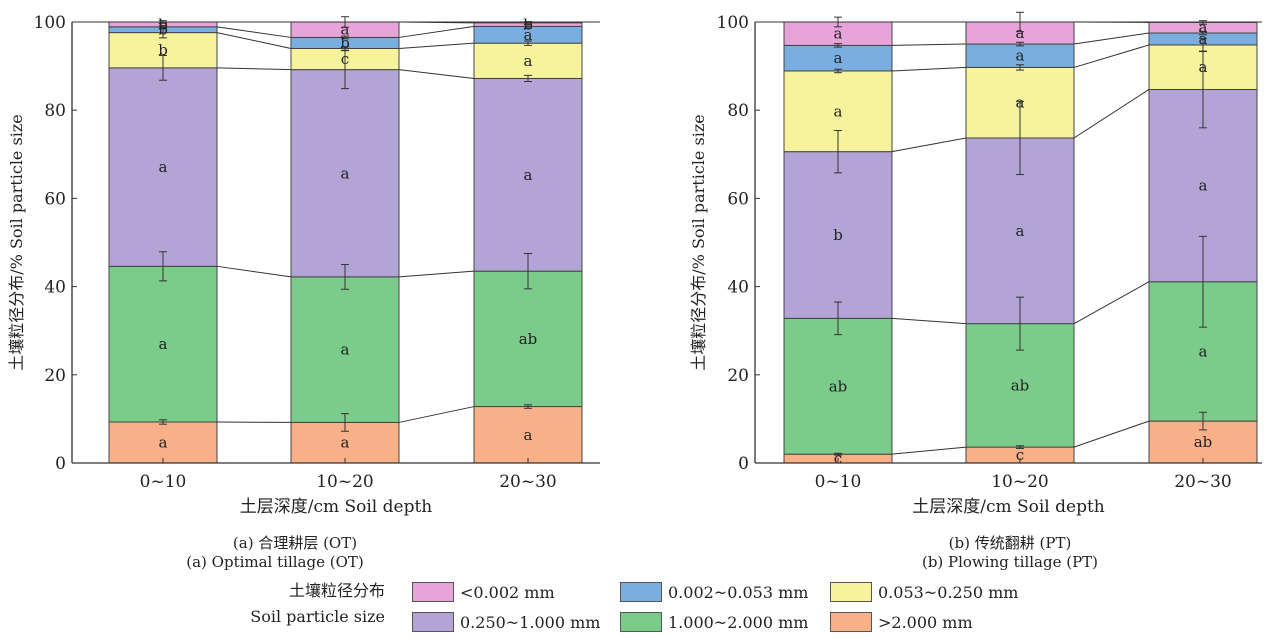 The image size is (1265, 639). What do you see at coordinates (948, 592) in the screenshot?
I see `legend-label: 0.053~0.250 mm` at bounding box center [948, 592].